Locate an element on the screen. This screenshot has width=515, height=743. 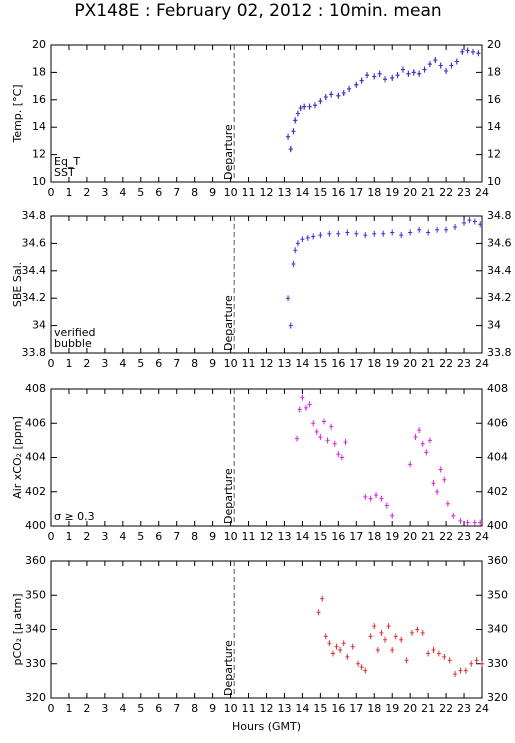
legend-label: bubble is located at coordinates (73, 343).